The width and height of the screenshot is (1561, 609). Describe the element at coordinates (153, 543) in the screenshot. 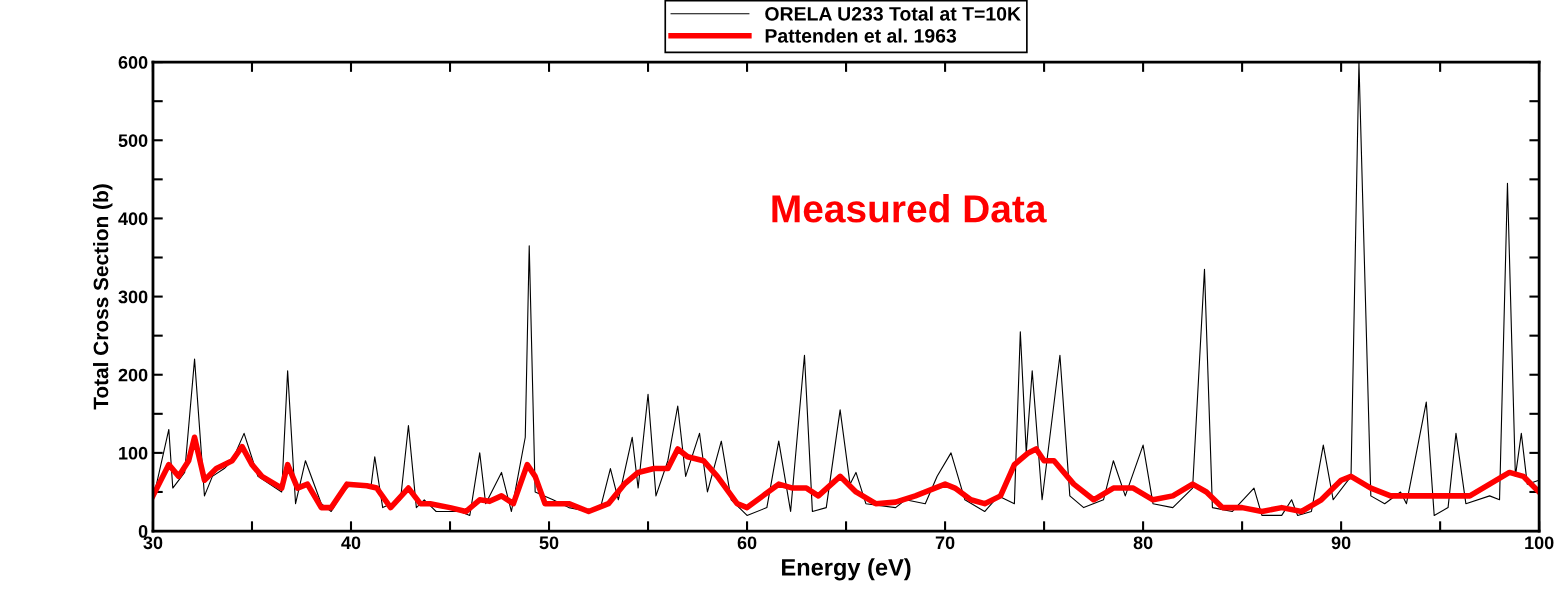

I see `x-tick-label: 30` at that location.